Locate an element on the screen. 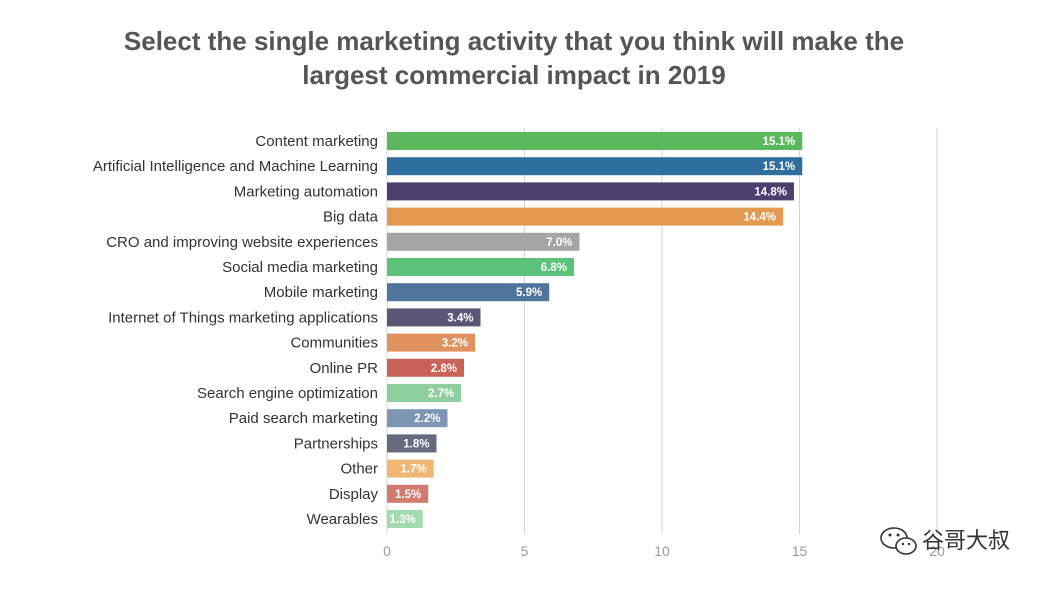  category-label: Display is located at coordinates (354, 494).